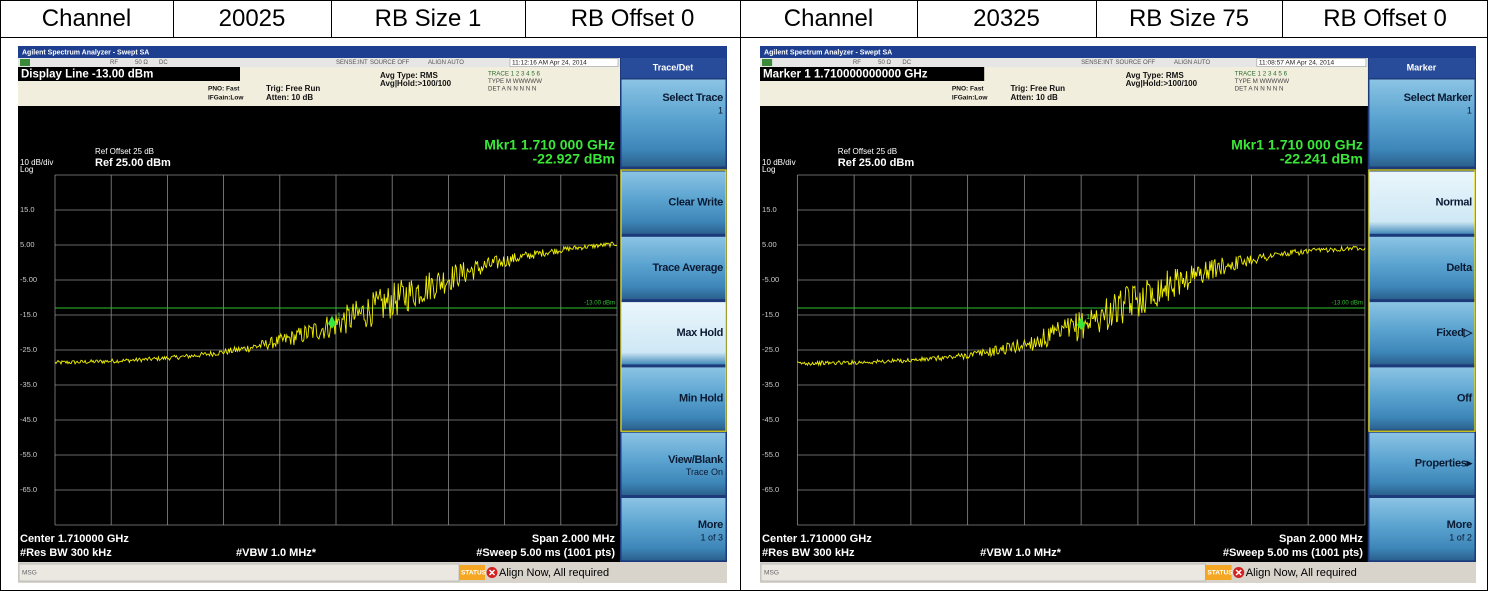 The height and width of the screenshot is (591, 1488). What do you see at coordinates (87, 75) in the screenshot?
I see `active-function: Display Line -13.00 dBm` at bounding box center [87, 75].